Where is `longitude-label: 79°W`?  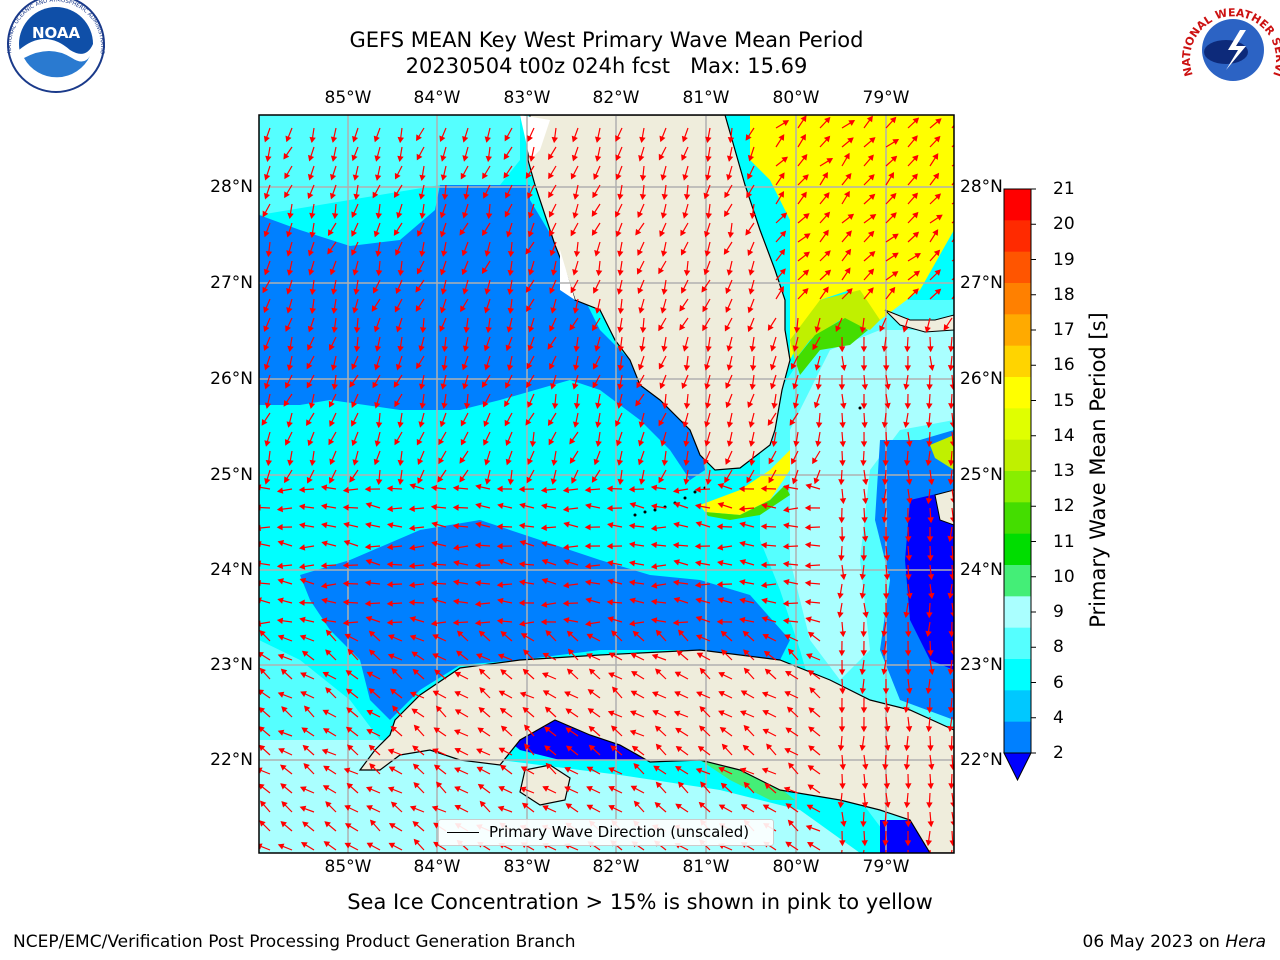 longitude-label: 79°W is located at coordinates (886, 98).